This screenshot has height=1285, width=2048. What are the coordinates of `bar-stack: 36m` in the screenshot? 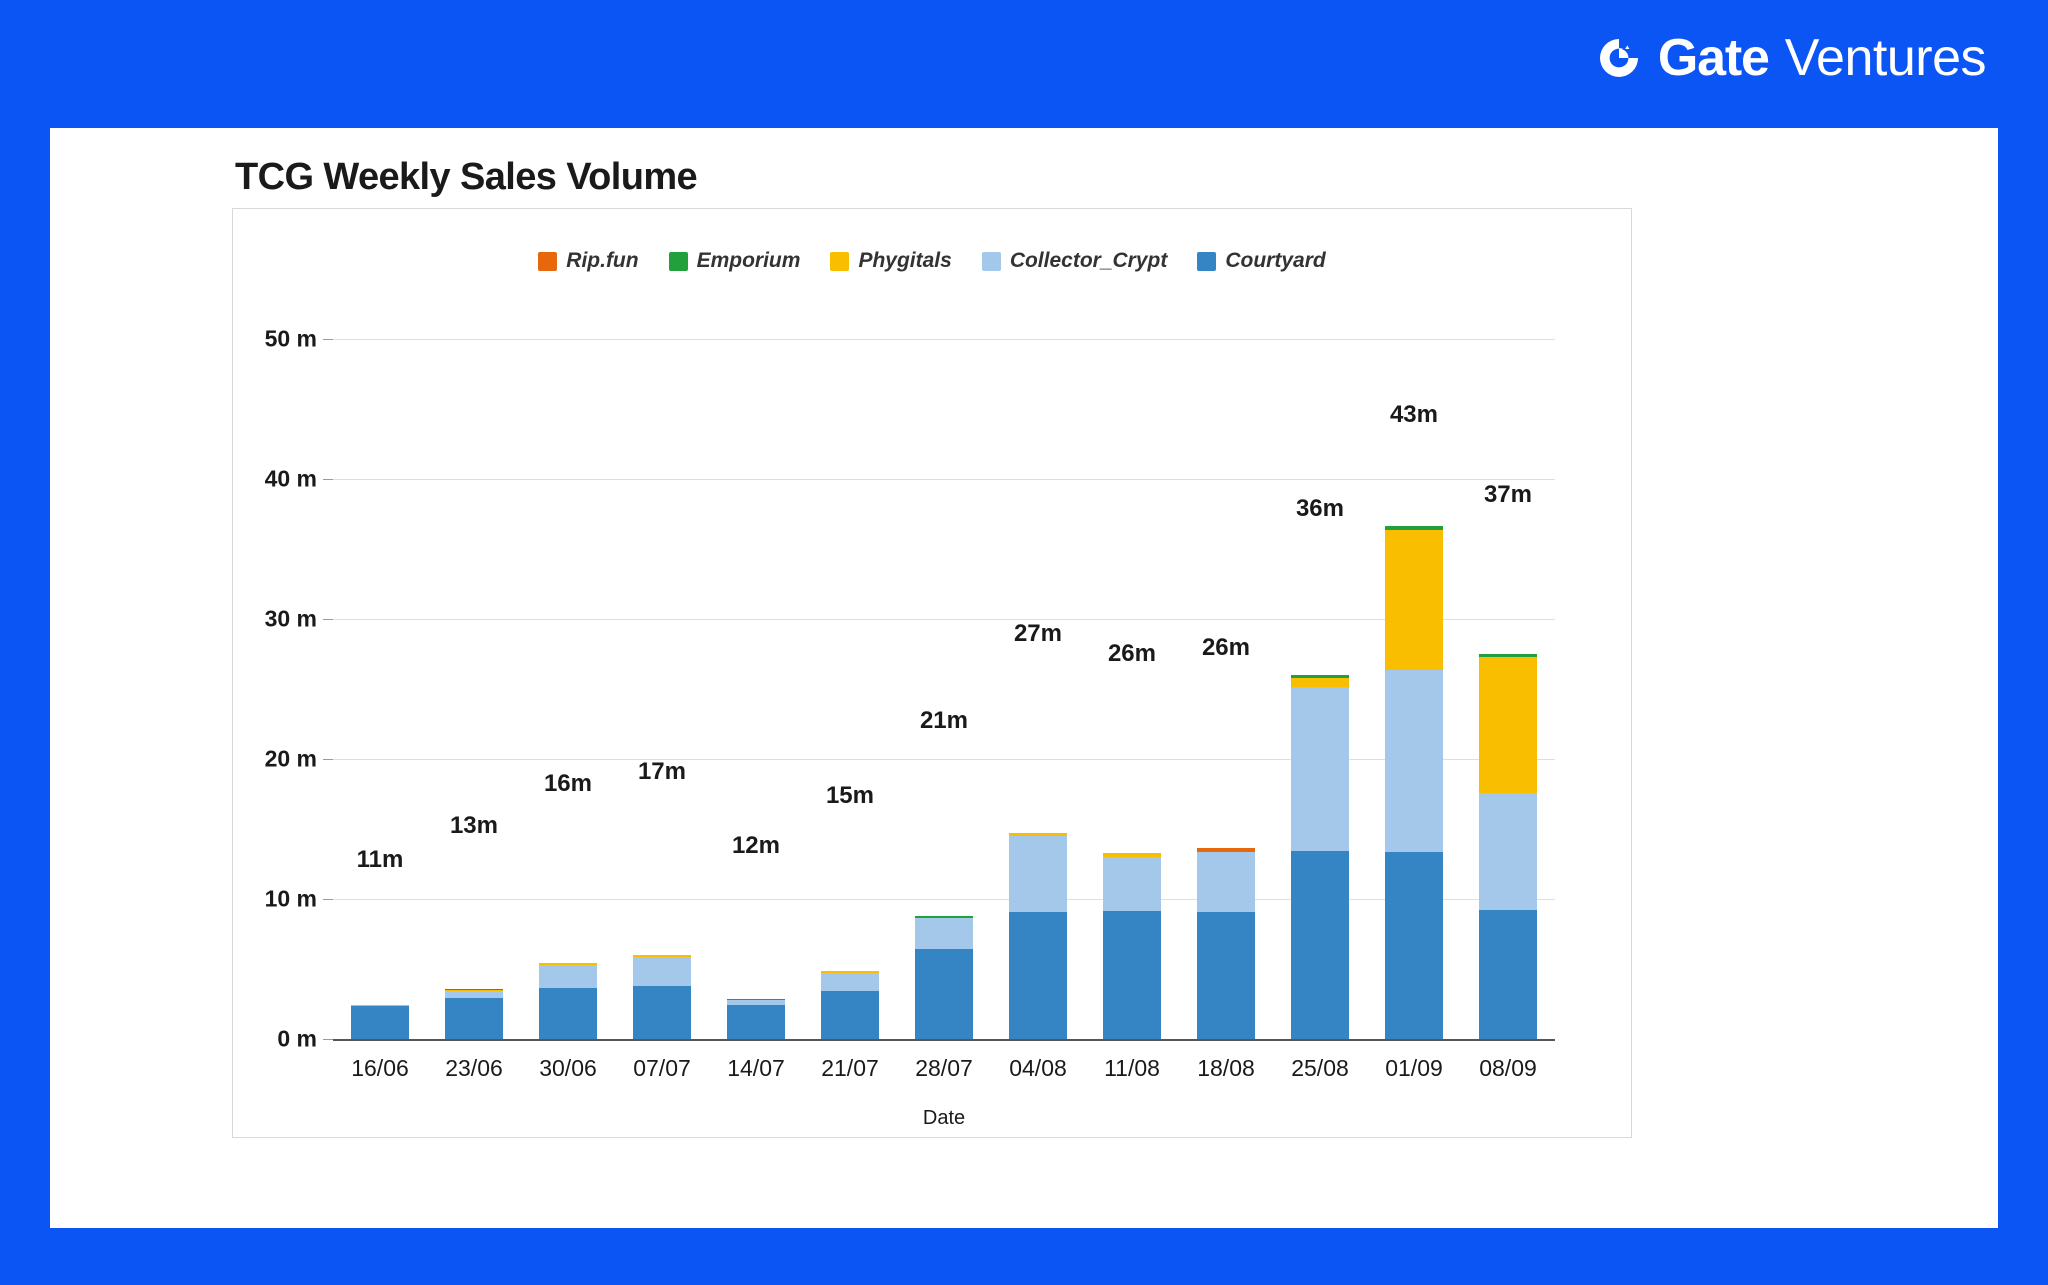 It's located at (1320, 767).